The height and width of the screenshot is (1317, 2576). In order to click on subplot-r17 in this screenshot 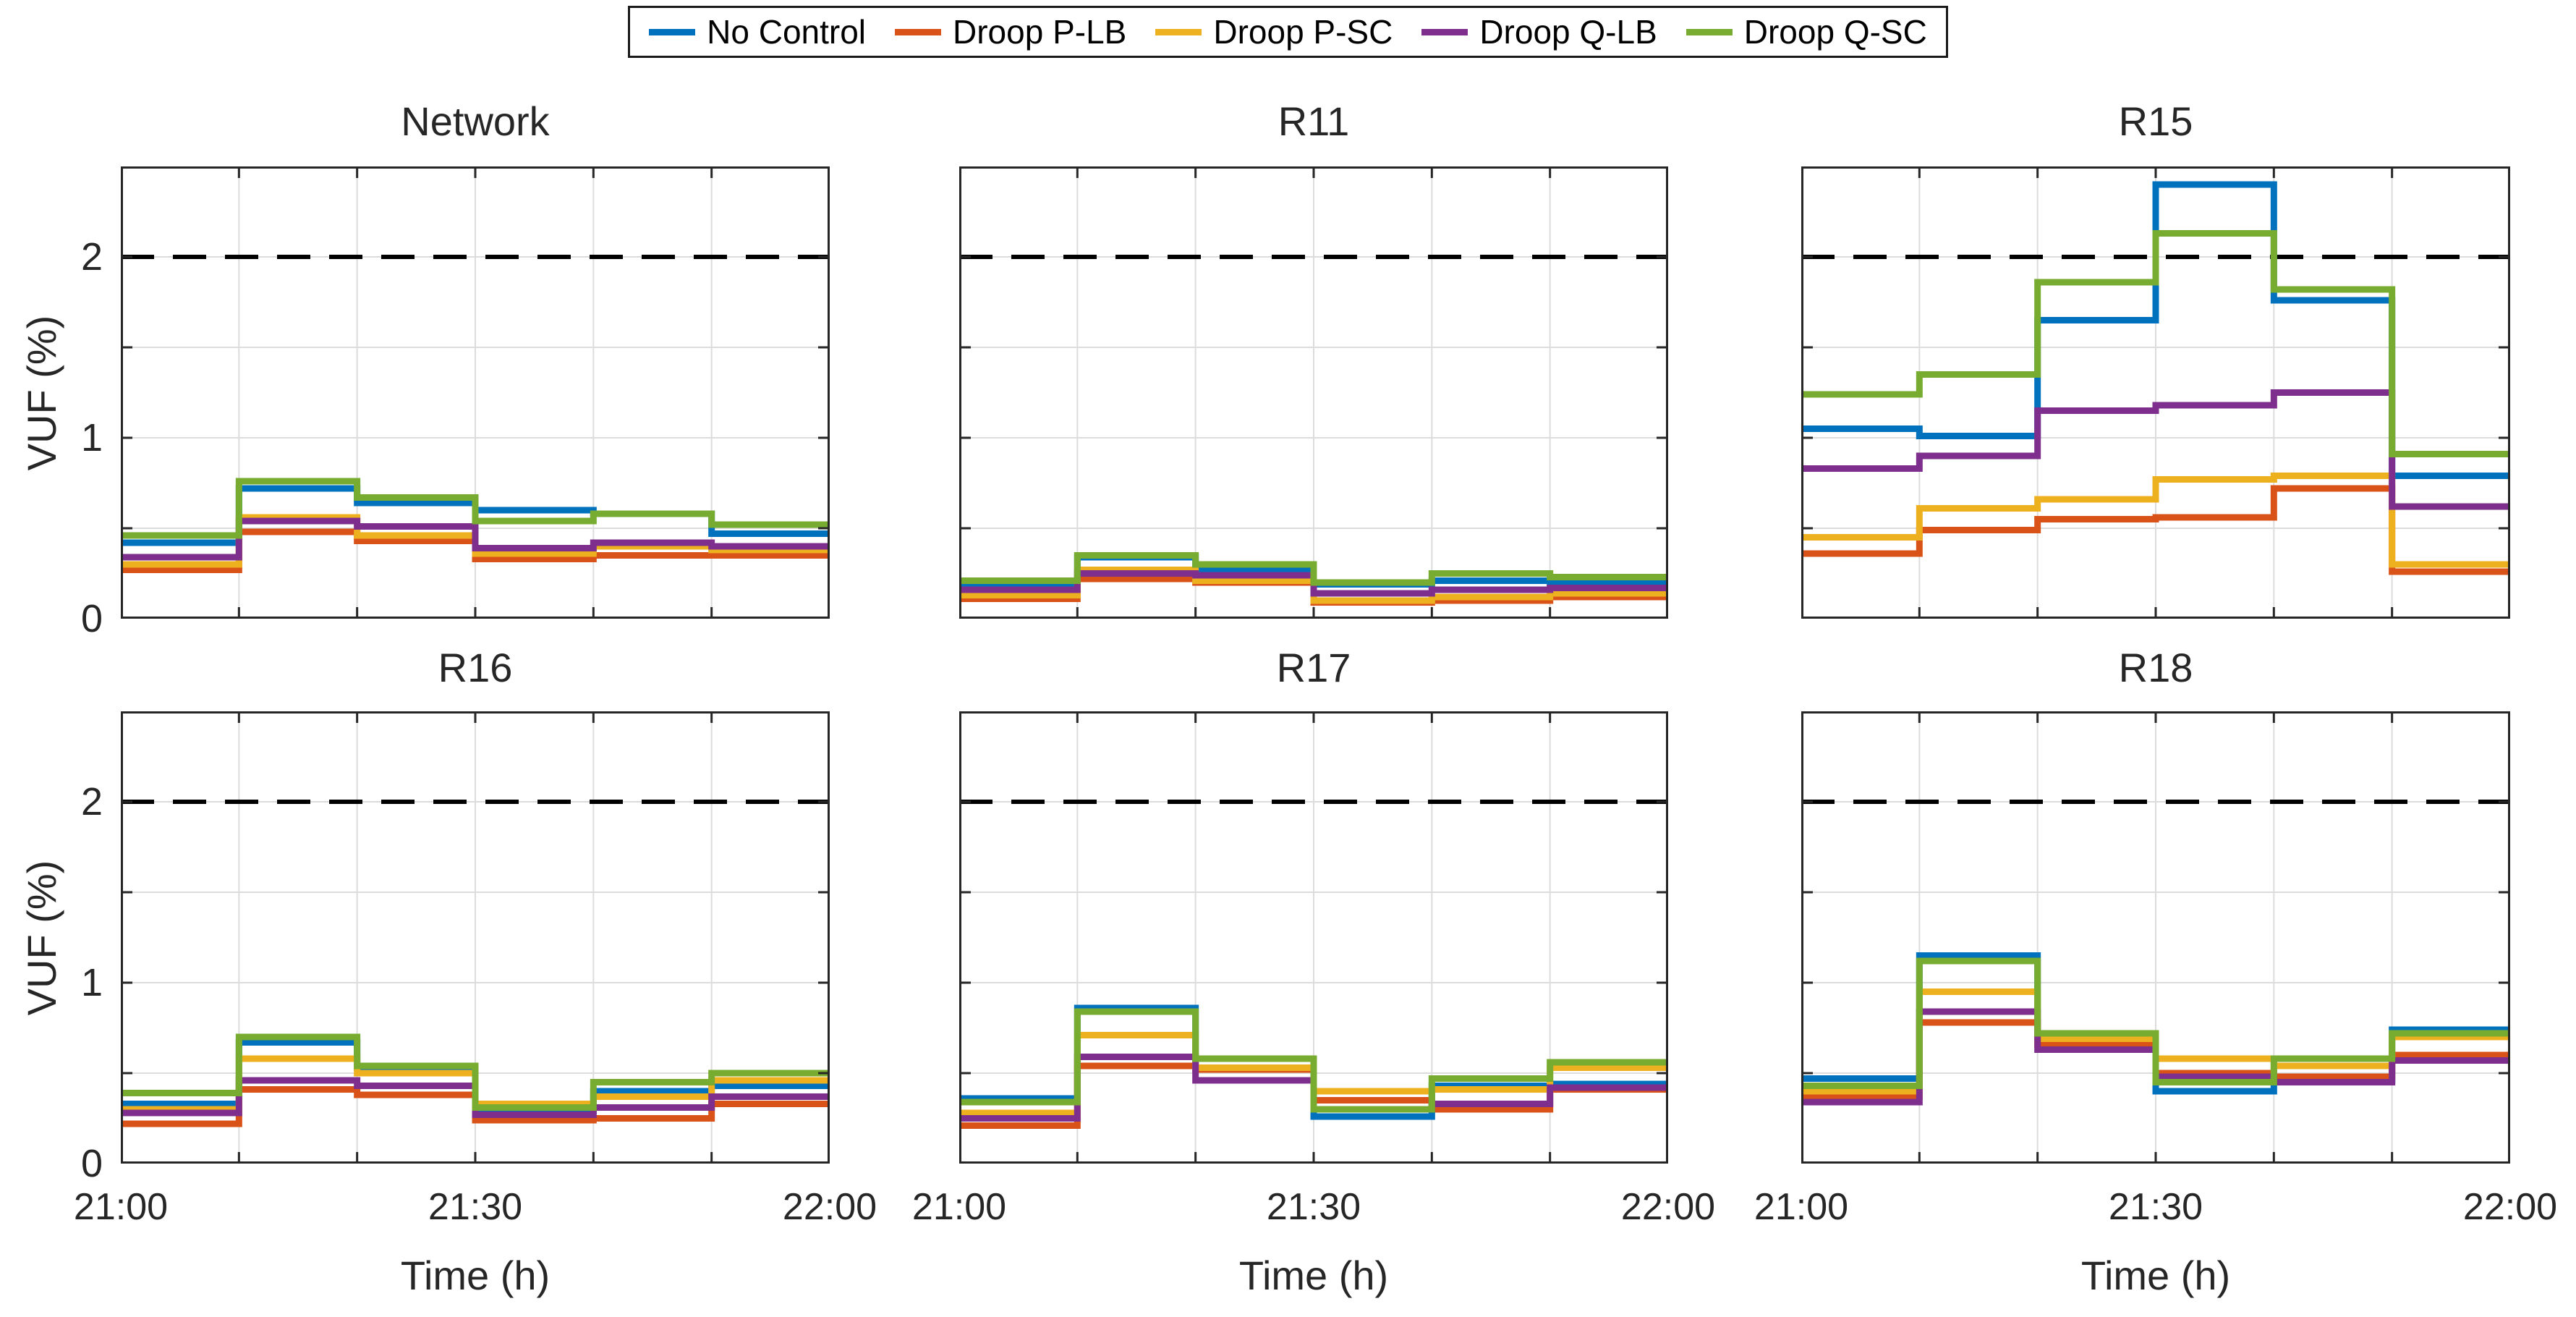, I will do `click(1313, 937)`.